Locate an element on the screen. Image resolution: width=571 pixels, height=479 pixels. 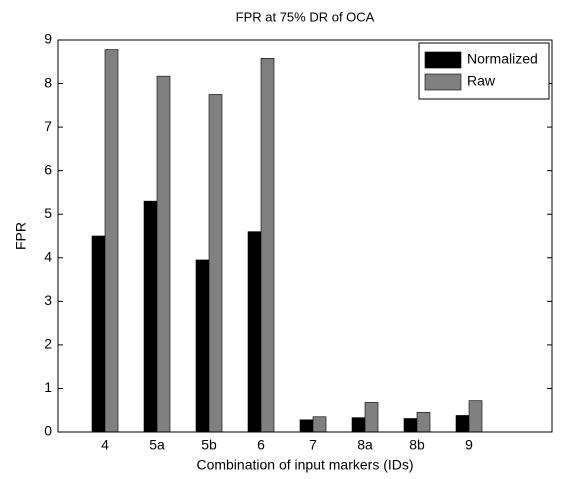
y-tick-label: 4 is located at coordinates (48, 256).